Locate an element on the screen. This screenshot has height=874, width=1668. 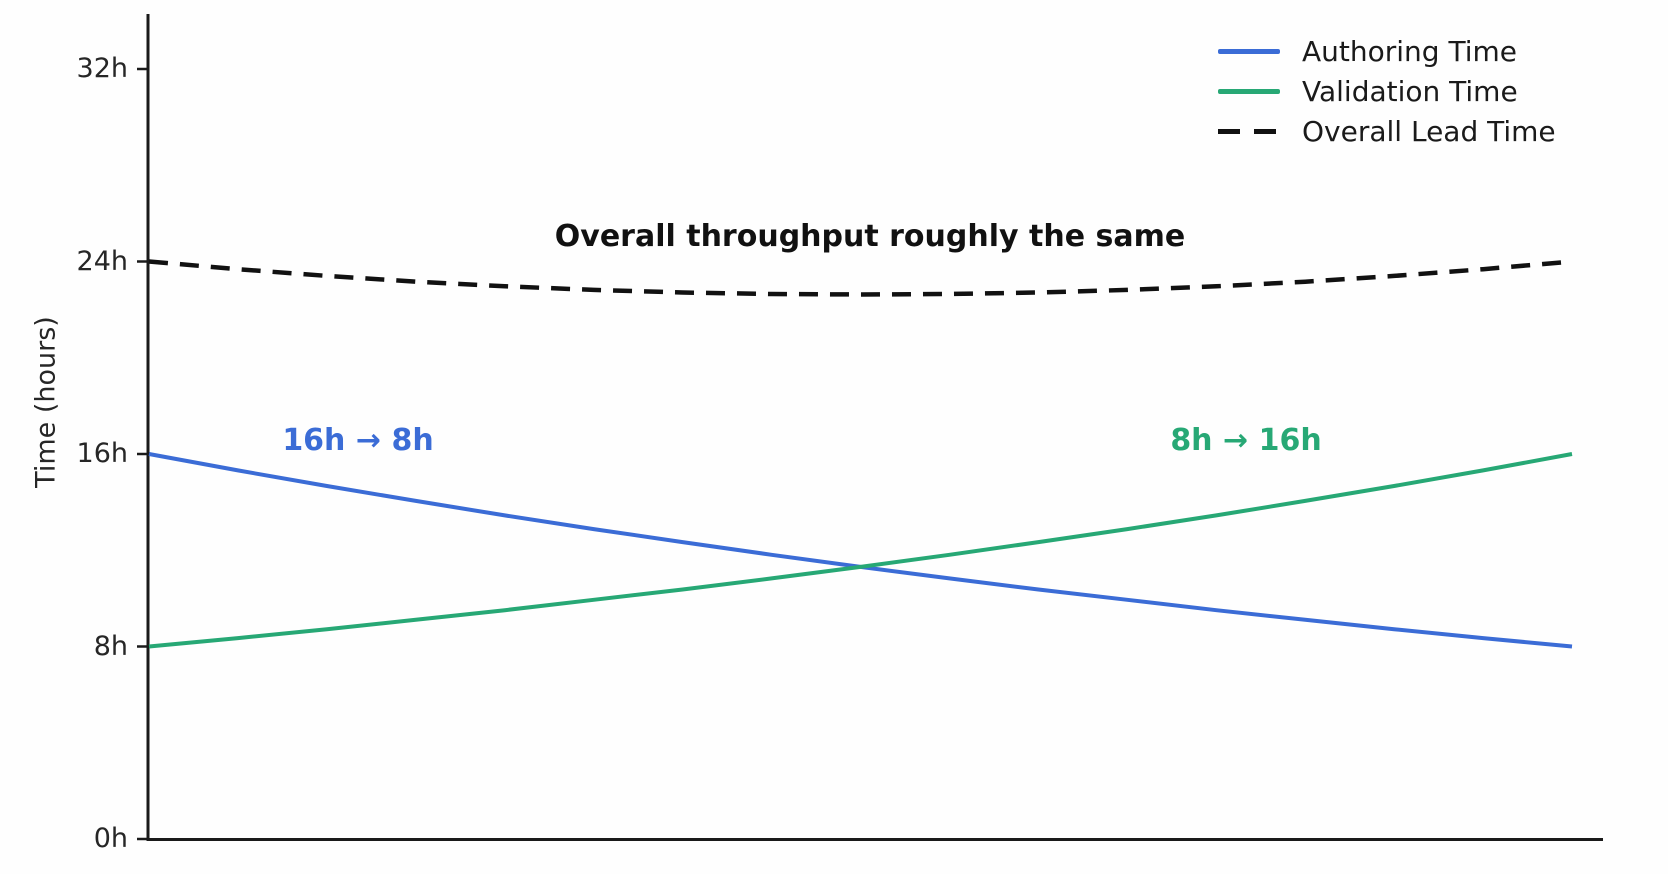
y-tick-label-0h: 0h is located at coordinates (110, 838).